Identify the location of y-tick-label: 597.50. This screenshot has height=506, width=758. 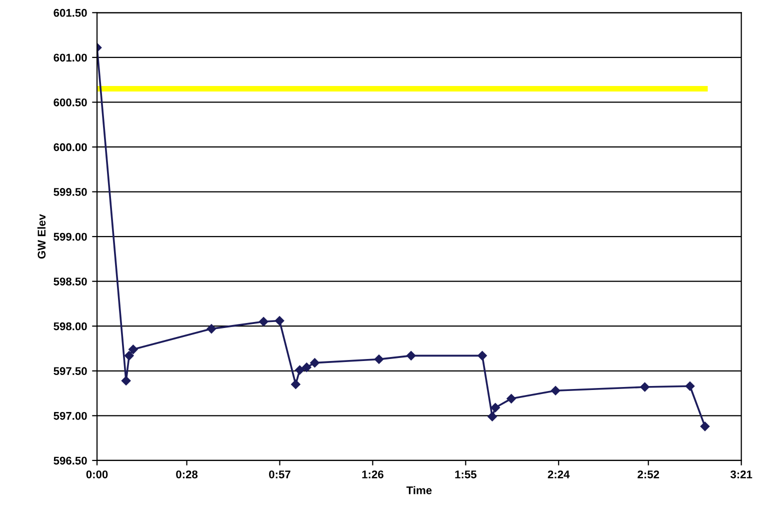
(70, 371).